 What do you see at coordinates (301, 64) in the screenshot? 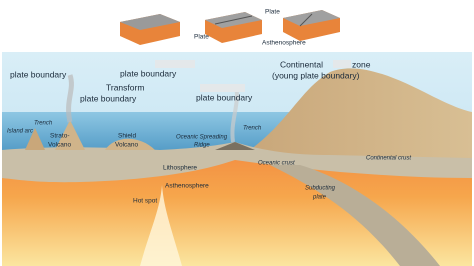
I see `label: Continental` at bounding box center [301, 64].